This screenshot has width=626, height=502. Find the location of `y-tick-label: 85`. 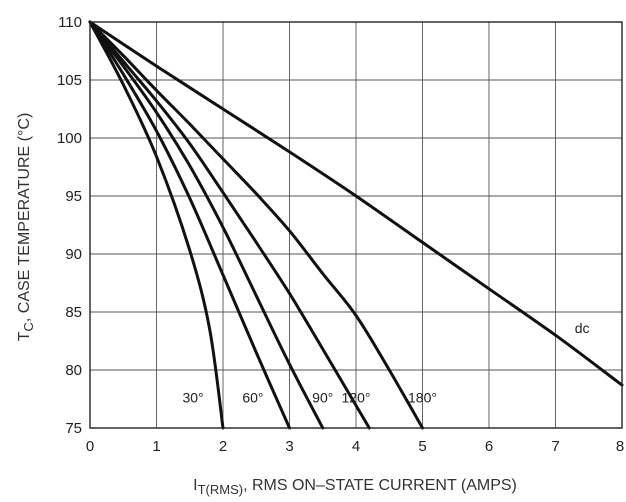

y-tick-label: 85 is located at coordinates (73, 312).